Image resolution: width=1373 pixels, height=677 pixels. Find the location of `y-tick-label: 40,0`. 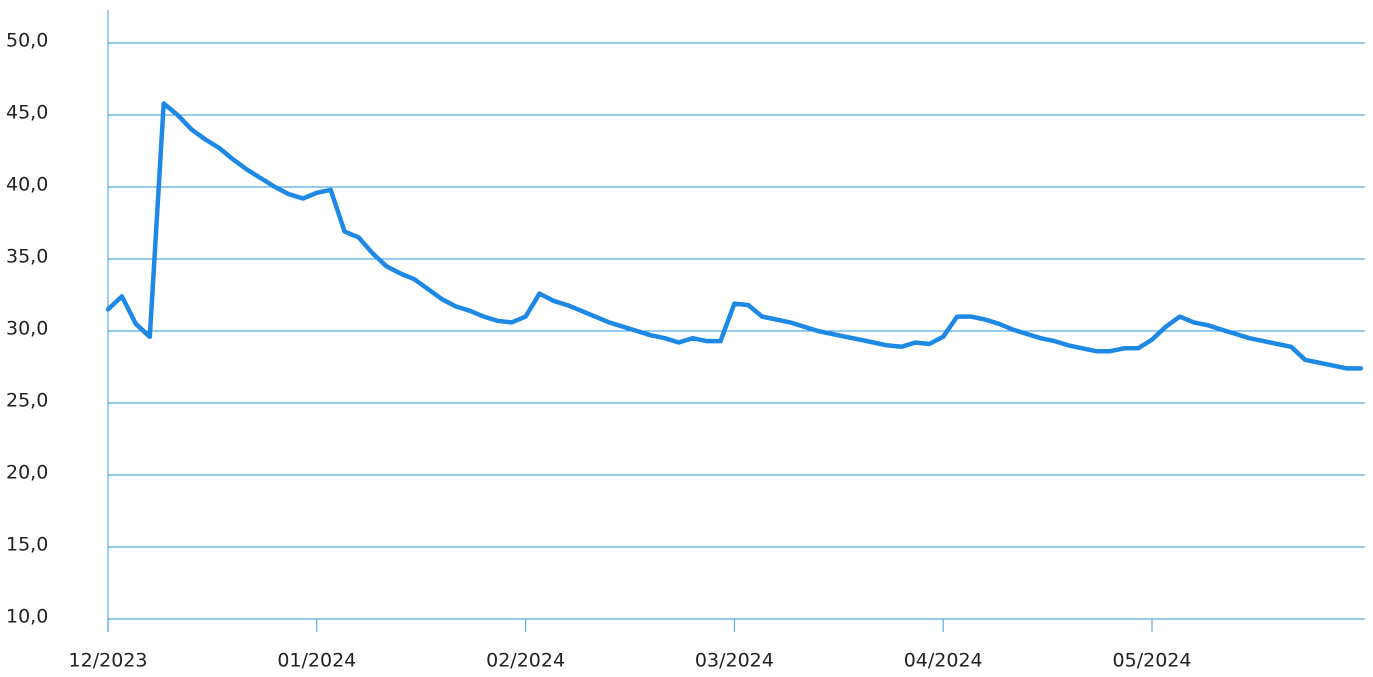

y-tick-label: 40,0 is located at coordinates (27, 185).